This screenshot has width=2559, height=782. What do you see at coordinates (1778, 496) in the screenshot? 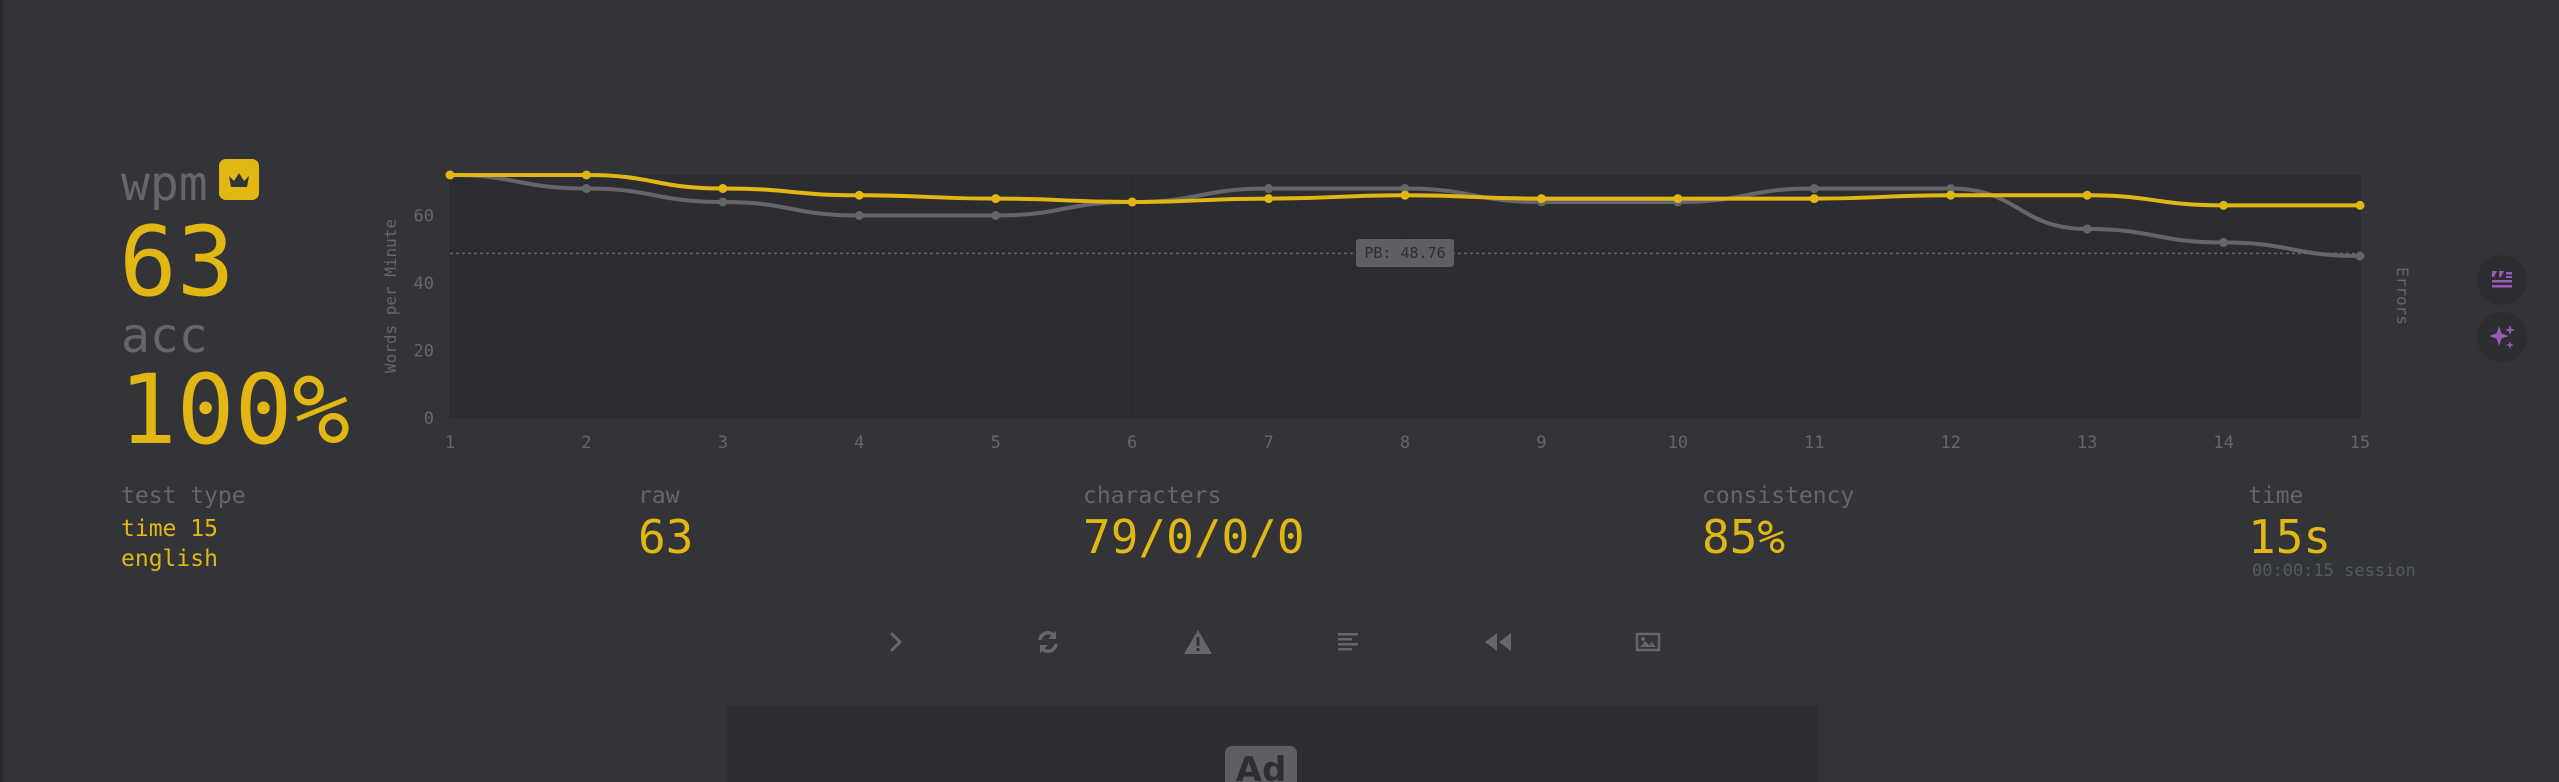
I see `consistency-label: consistency` at bounding box center [1778, 496].